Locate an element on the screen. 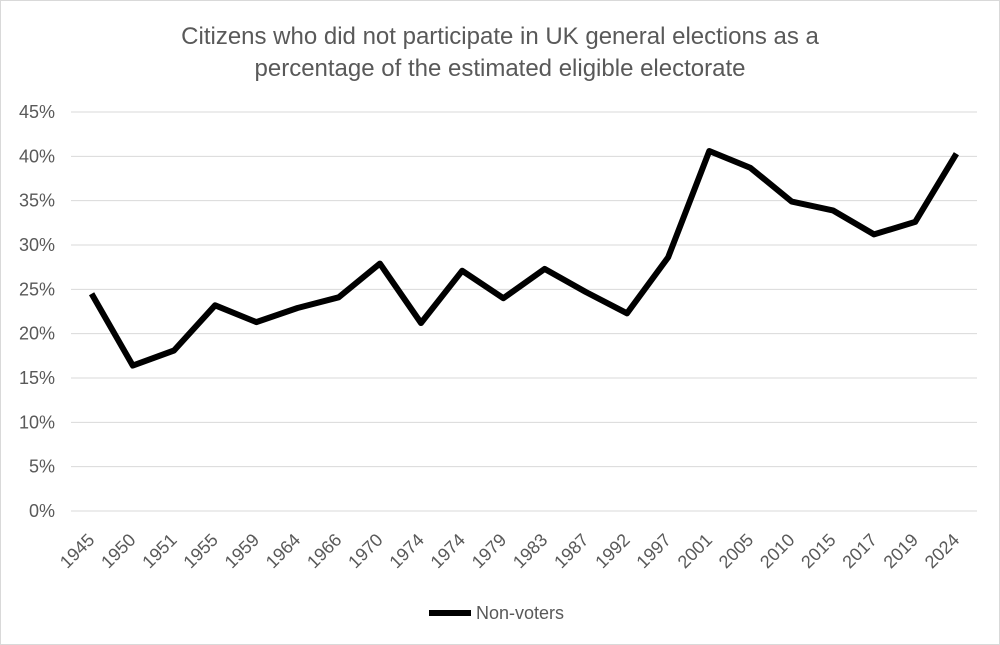  x-tick-label: 1955 is located at coordinates (201, 551).